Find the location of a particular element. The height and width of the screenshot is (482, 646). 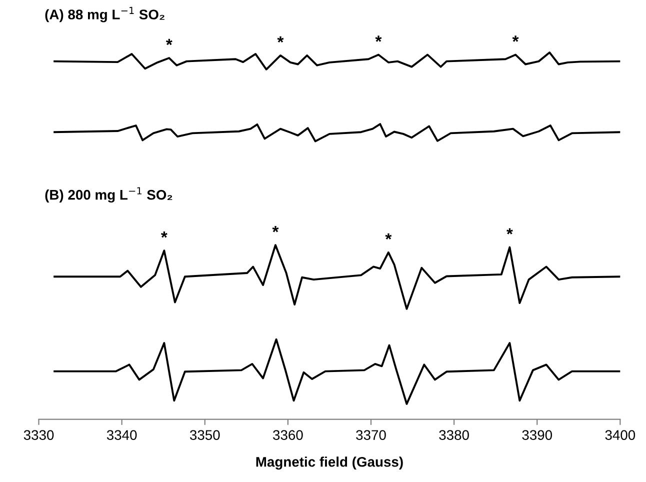

x-axis-title: Magnetic field (Gauss) is located at coordinates (329, 463).